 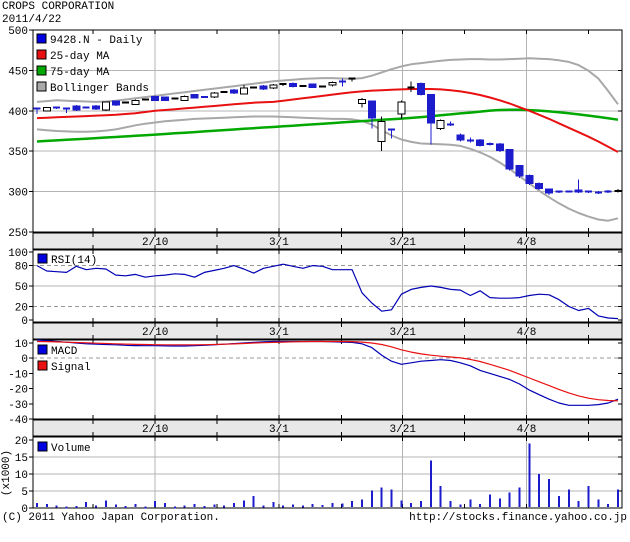 What do you see at coordinates (67, 260) in the screenshot?
I see `rsi-legend: RSI(14)` at bounding box center [67, 260].